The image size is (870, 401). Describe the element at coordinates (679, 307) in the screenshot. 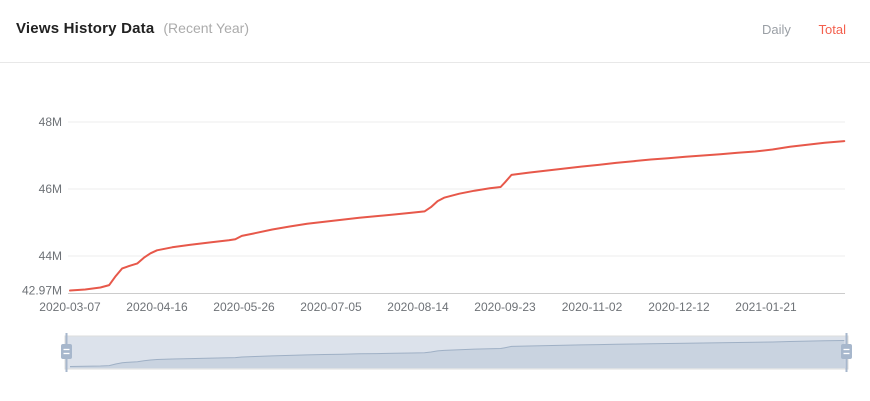

I see `x-axis-label: 2020-12-12` at that location.